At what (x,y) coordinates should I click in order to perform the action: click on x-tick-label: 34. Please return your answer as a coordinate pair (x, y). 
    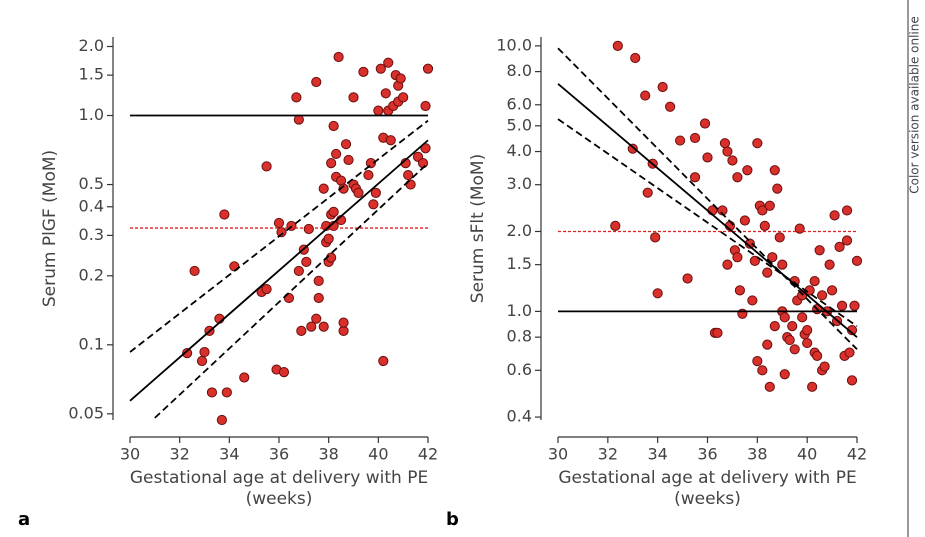
    Looking at the image, I should click on (657, 454).